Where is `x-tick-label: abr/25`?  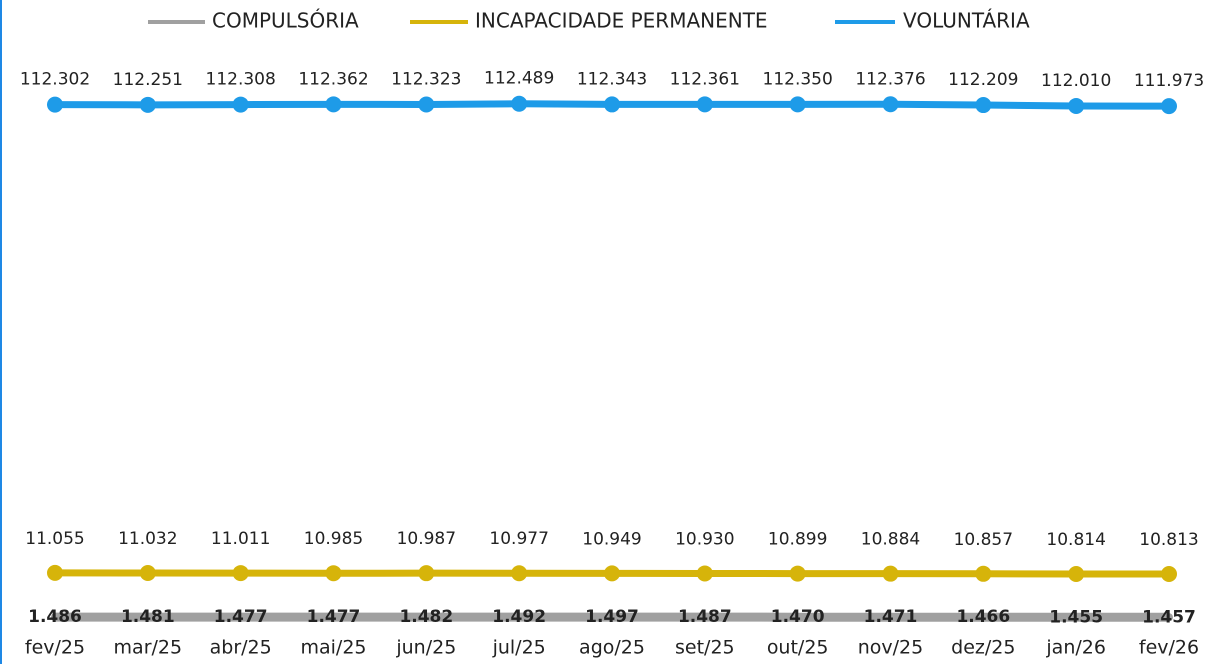 x-tick-label: abr/25 is located at coordinates (241, 648).